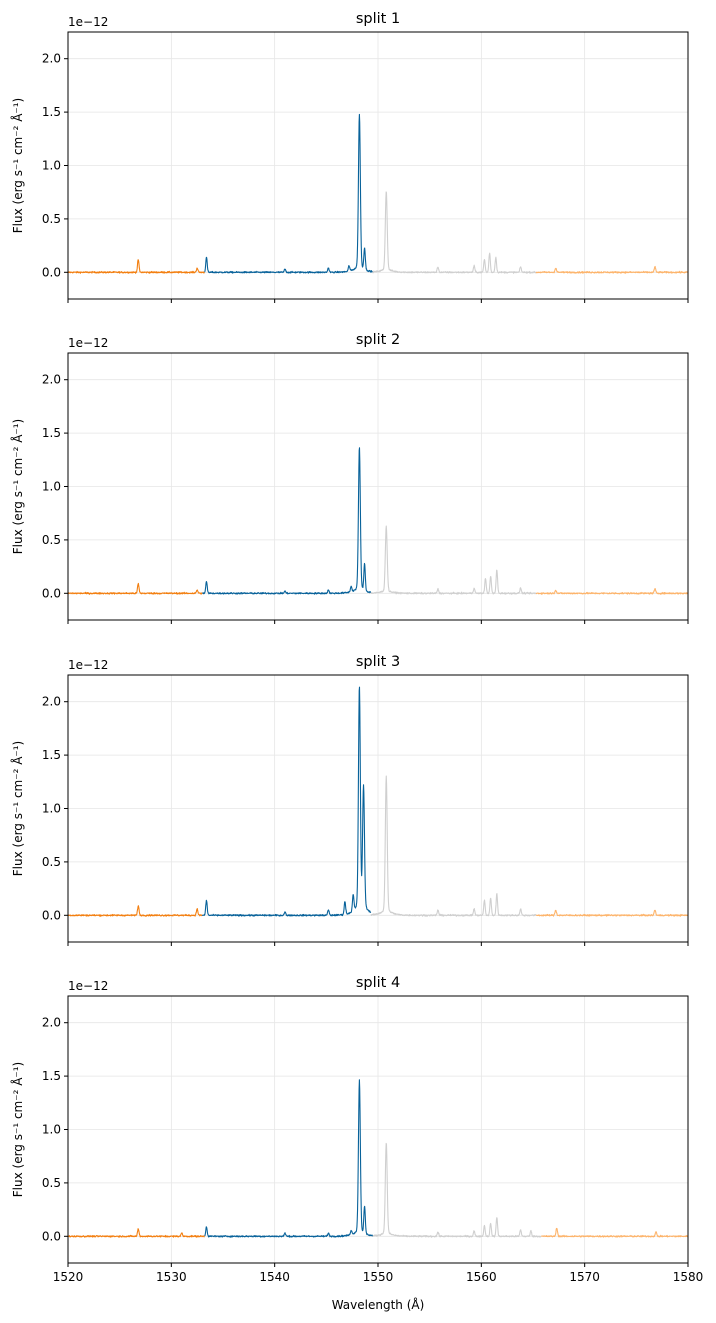 This screenshot has height=1323, width=716. Describe the element at coordinates (688, 1277) in the screenshot. I see `x-tick-label: 1580` at that location.